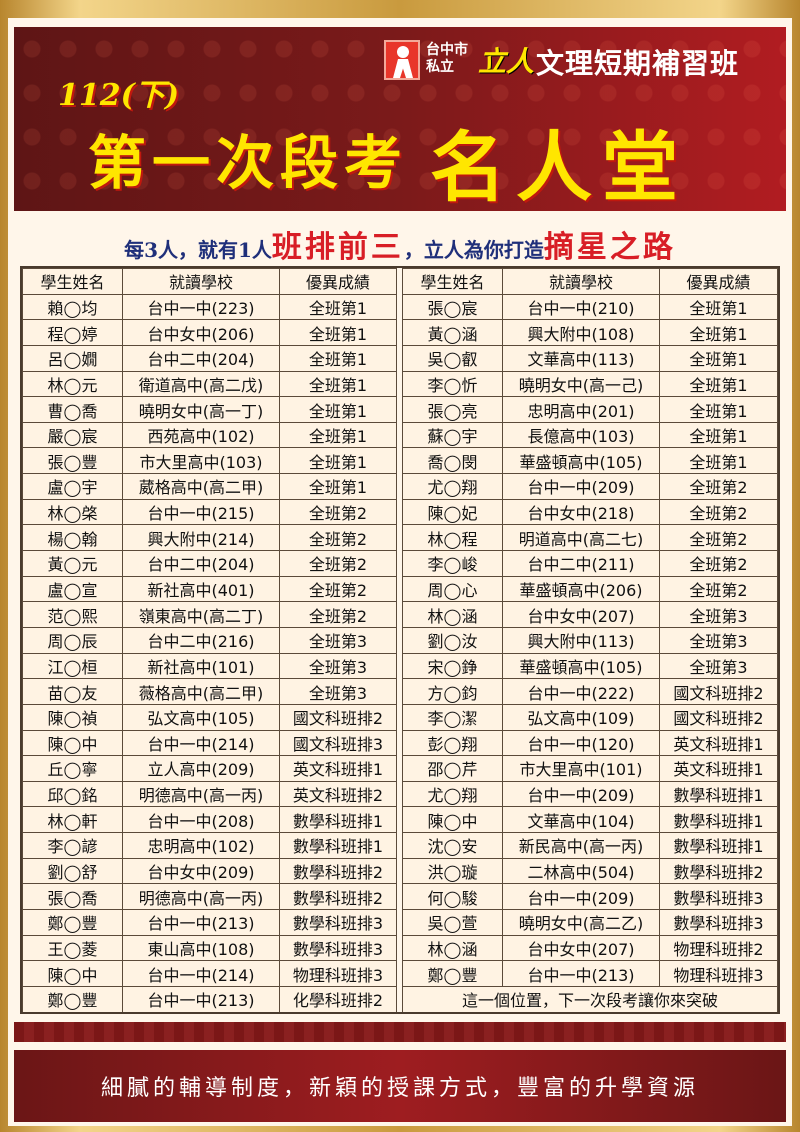 The height and width of the screenshot is (1132, 800). Describe the element at coordinates (209, 461) in the screenshot. I see `table-row: 張◯豐 市大里高中(103) 全班第1` at that location.